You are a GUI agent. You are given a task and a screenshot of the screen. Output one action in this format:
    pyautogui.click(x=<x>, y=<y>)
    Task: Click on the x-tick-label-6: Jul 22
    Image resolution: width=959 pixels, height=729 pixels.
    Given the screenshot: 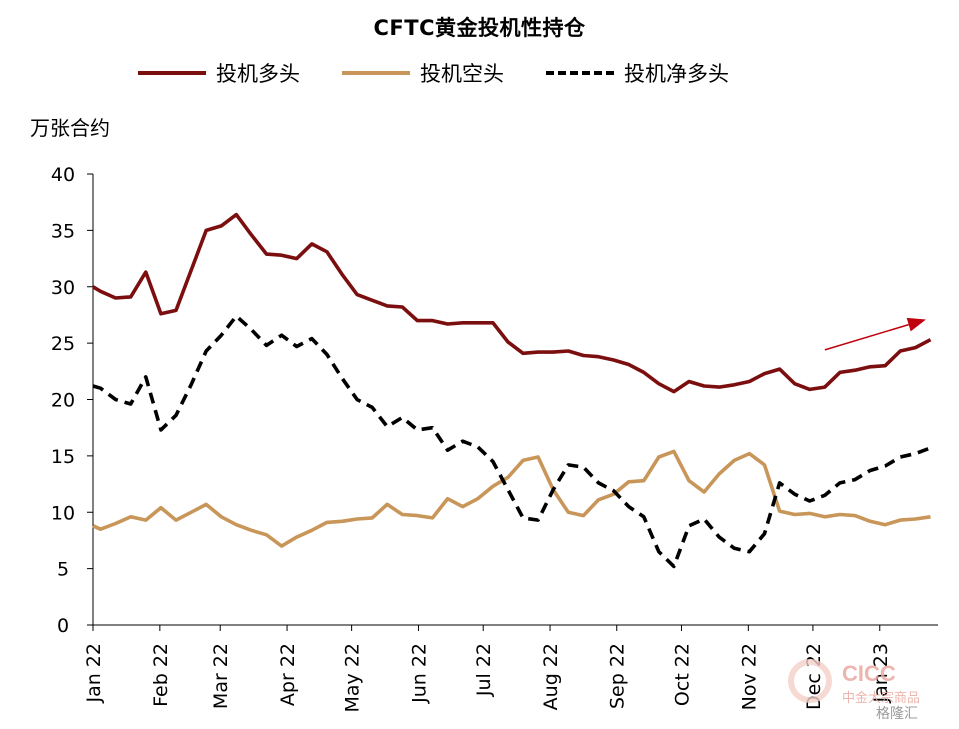 What is the action you would take?
    pyautogui.click(x=484, y=670)
    